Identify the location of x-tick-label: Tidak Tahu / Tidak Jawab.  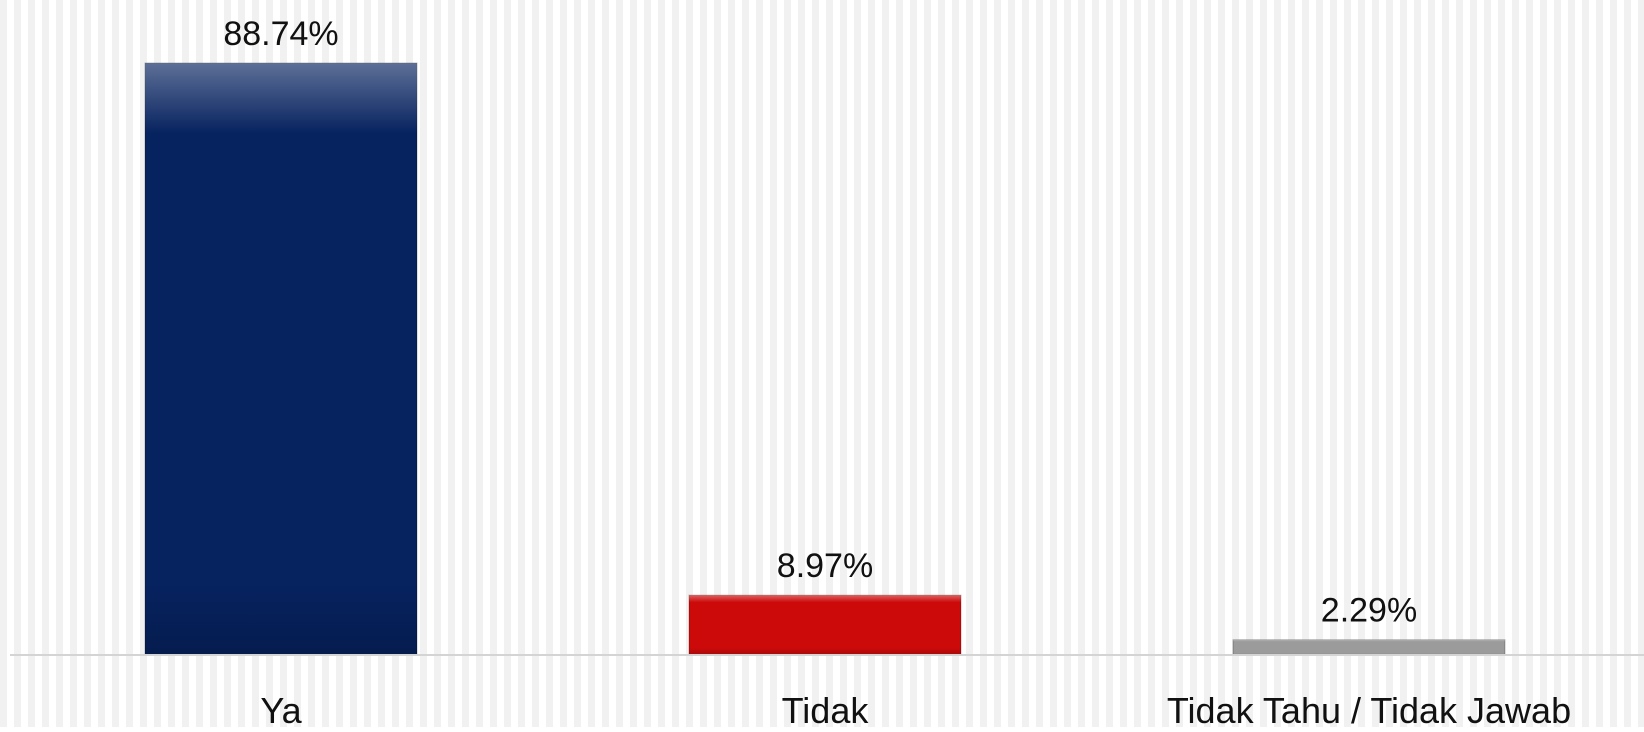
(1369, 708).